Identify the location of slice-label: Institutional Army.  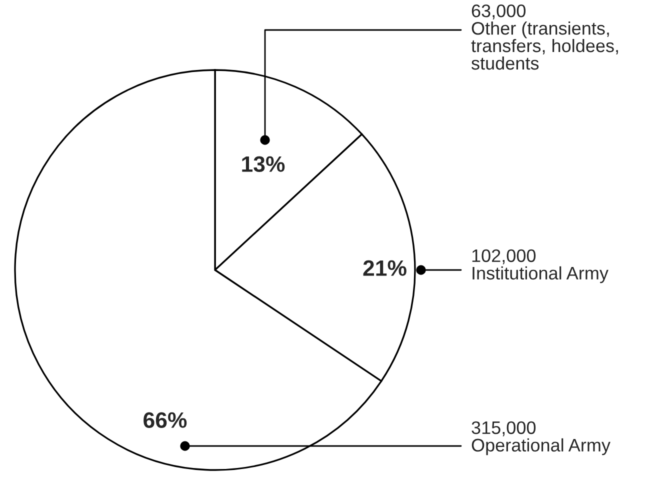
(540, 275).